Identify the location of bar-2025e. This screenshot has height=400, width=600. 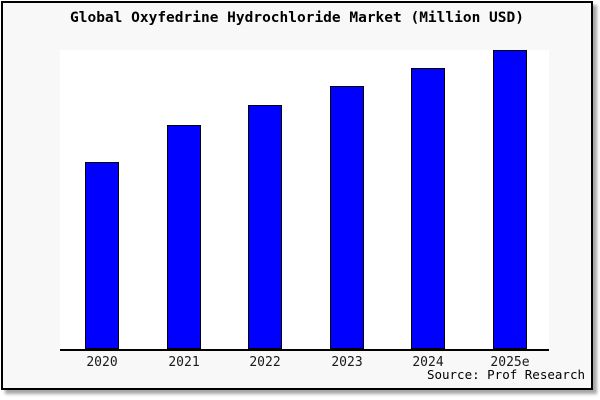
(510, 199).